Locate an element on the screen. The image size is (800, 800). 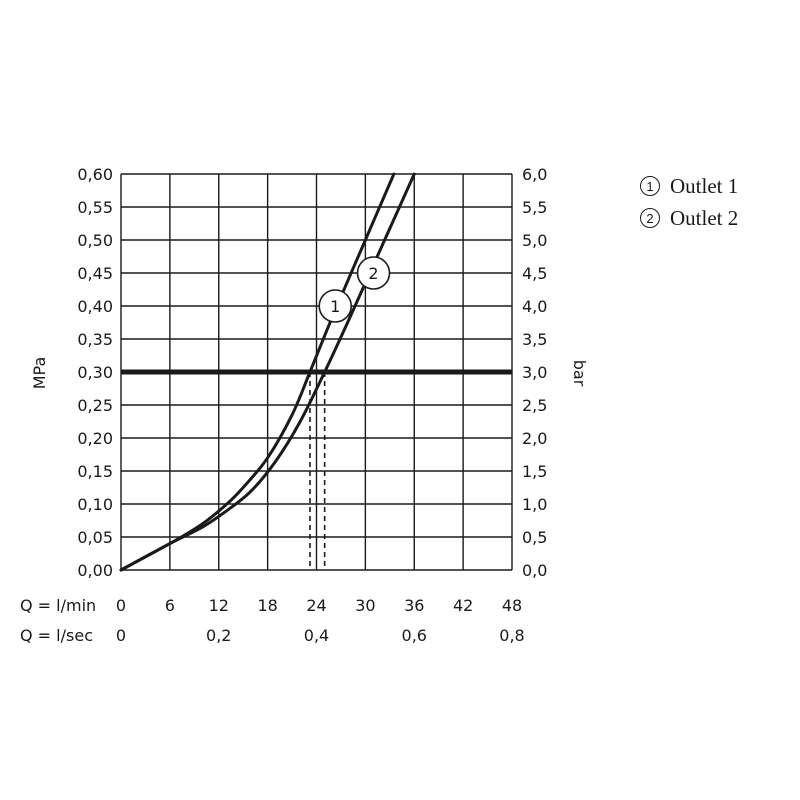
y-tick-label-left: 0,60 is located at coordinates (95, 174).